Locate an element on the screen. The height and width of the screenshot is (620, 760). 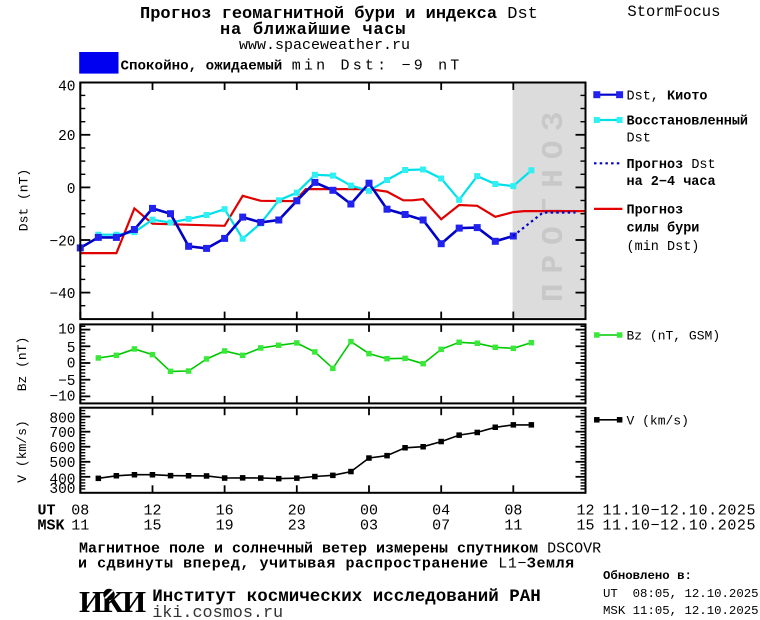
svg-text: UT 08:05, 12.10.2025 is located at coordinates (681, 594).